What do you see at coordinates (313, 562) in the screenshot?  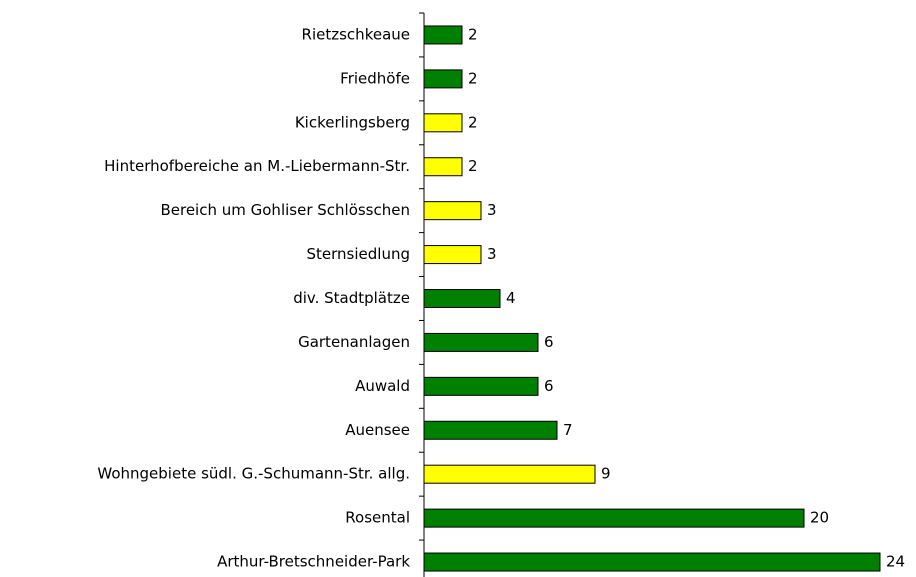 I see `y-tick-label: Arthur-Bretschneider-Park` at bounding box center [313, 562].